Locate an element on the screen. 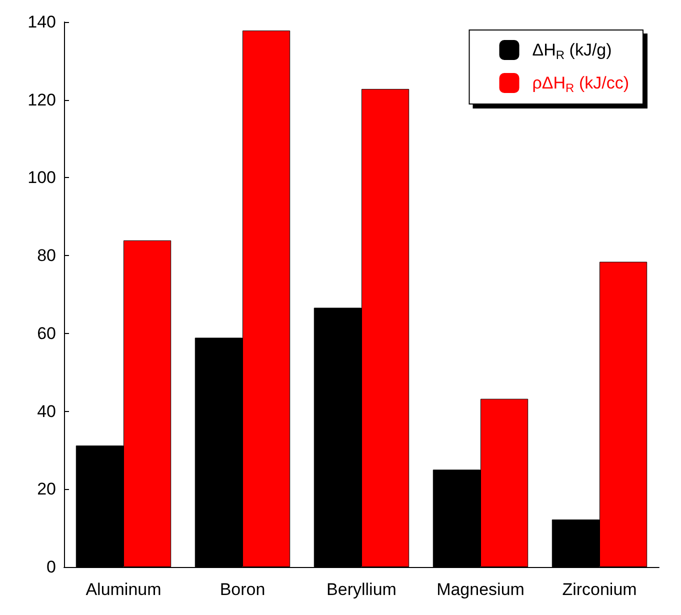 The width and height of the screenshot is (681, 615). y-tick-label: 80 is located at coordinates (46, 256).